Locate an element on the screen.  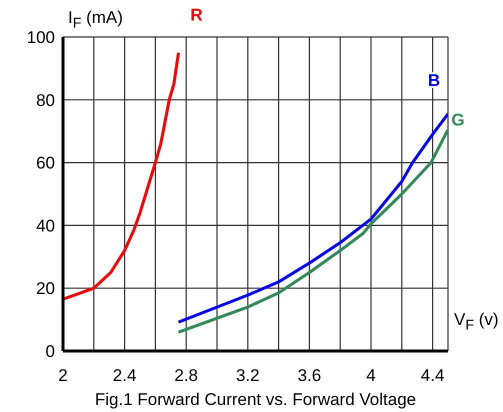
text: Fig.1 Forward Current vs. Forward Voltage is located at coordinates (256, 400).